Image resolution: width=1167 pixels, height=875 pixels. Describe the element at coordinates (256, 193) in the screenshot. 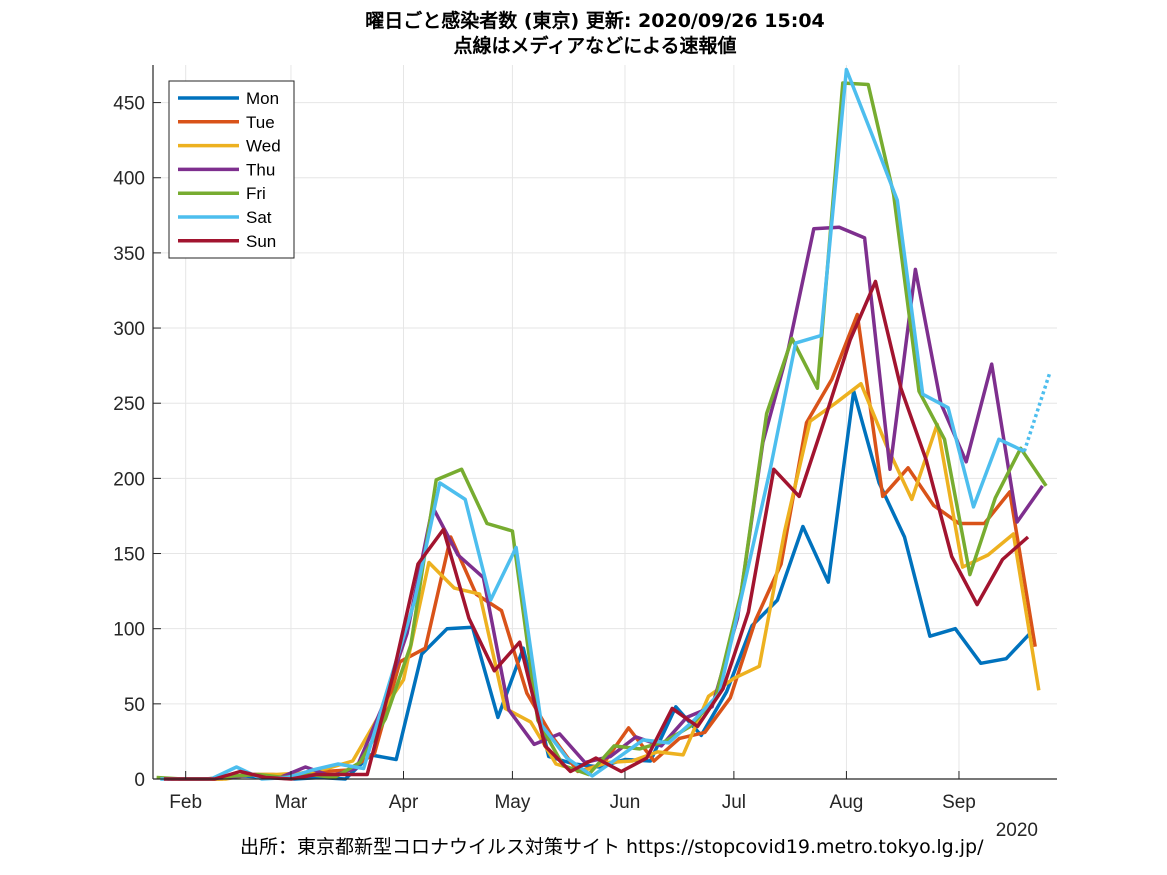

I see `legend-label-fri: Fri` at that location.